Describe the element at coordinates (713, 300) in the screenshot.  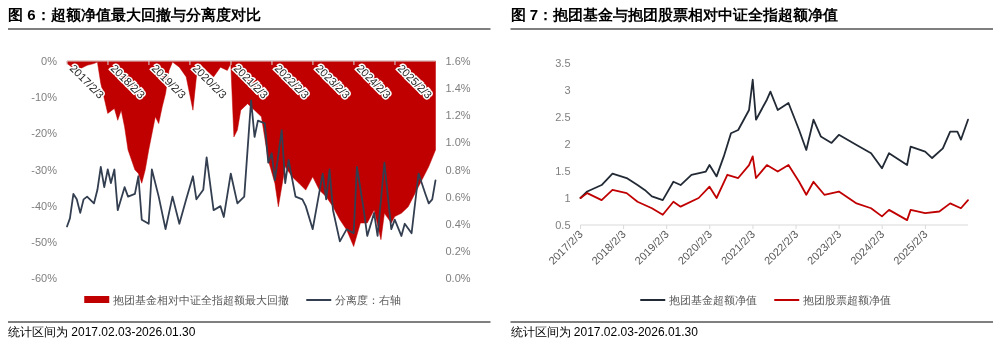
I see `legend-label: 抱团基金超额净值` at that location.